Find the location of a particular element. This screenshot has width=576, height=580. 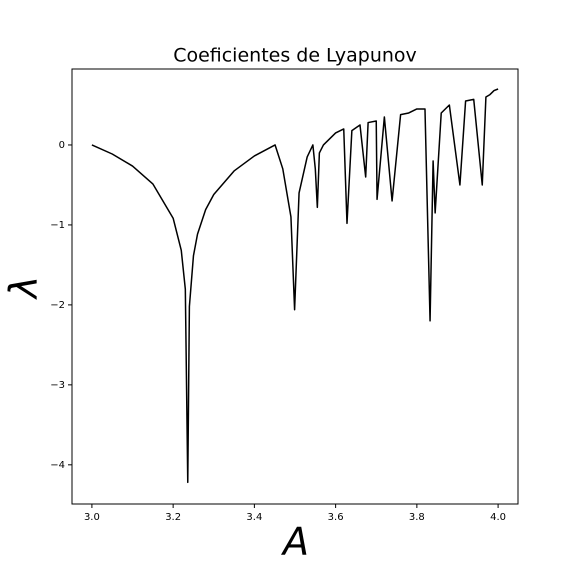

x-tick-label: 3.2 is located at coordinates (173, 517).